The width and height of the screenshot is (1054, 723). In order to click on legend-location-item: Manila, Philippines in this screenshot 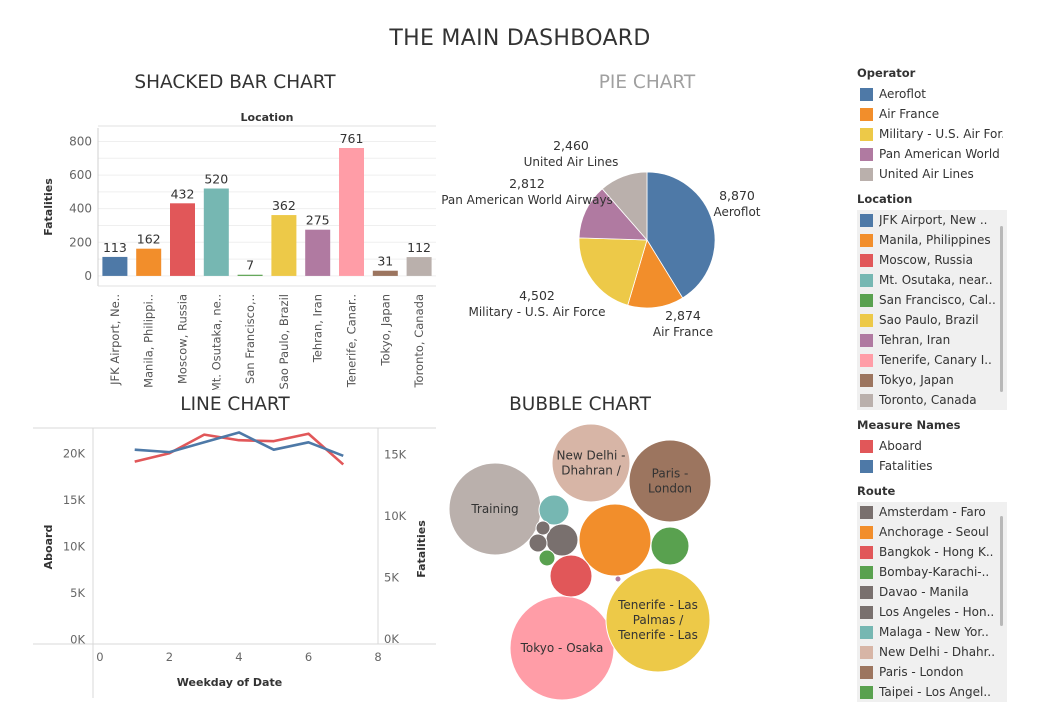, I will do `click(932, 240)`.